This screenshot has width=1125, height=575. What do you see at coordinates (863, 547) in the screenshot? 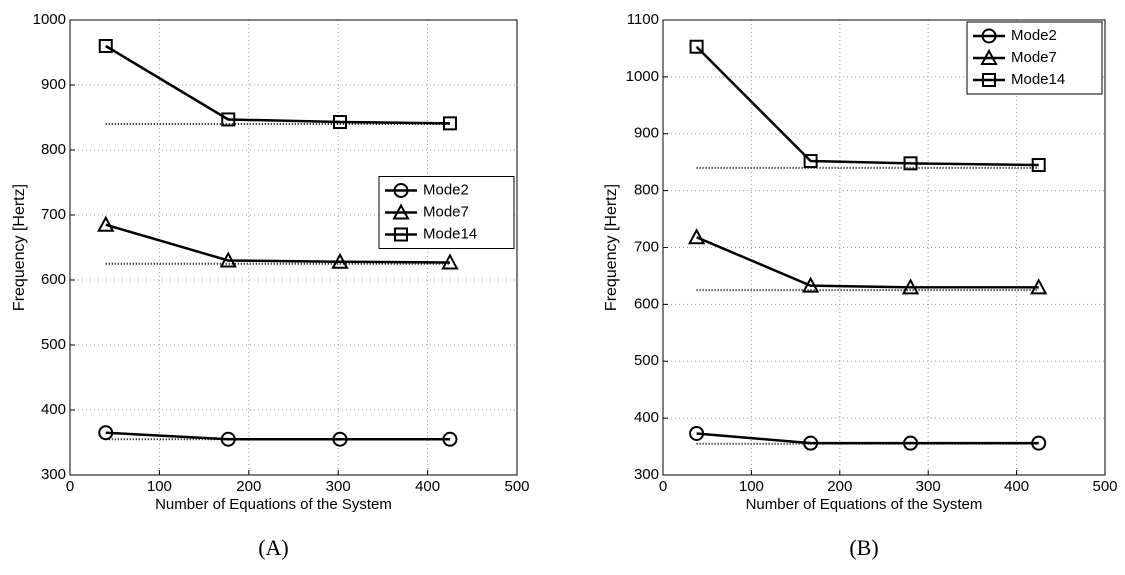
I see `caption: (B)` at bounding box center [863, 547].